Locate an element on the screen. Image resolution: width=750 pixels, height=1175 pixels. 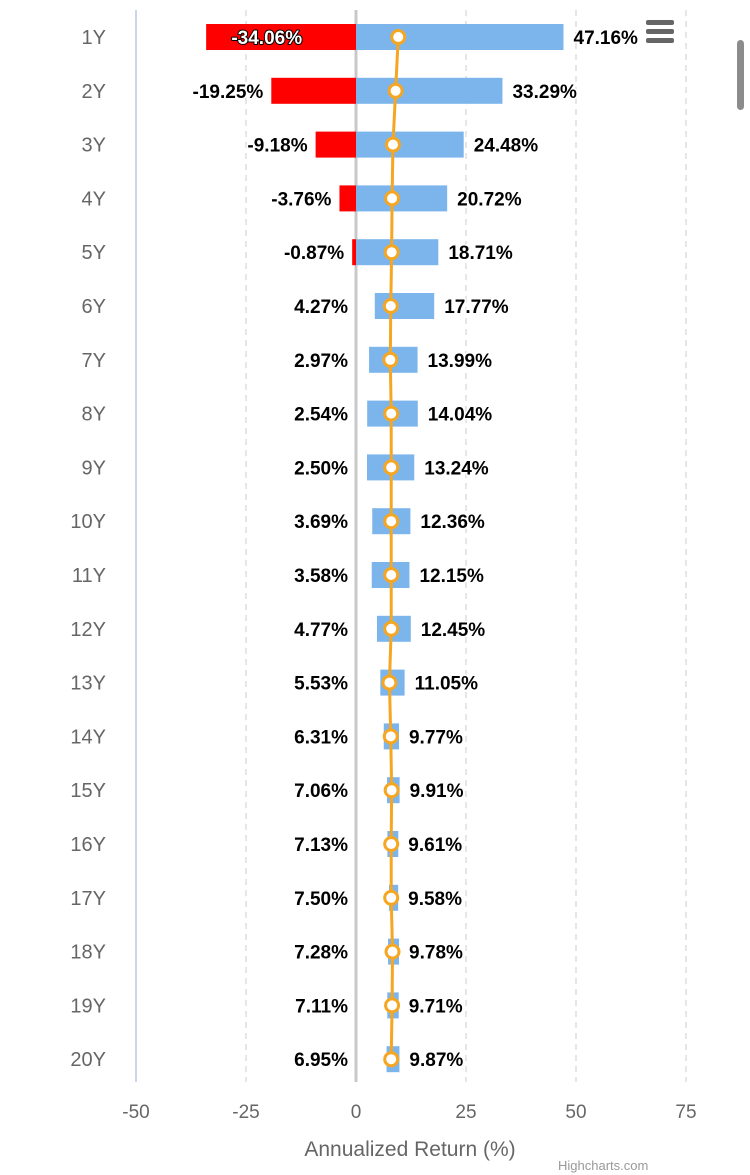
data-label-low: 7.13% is located at coordinates (321, 845).